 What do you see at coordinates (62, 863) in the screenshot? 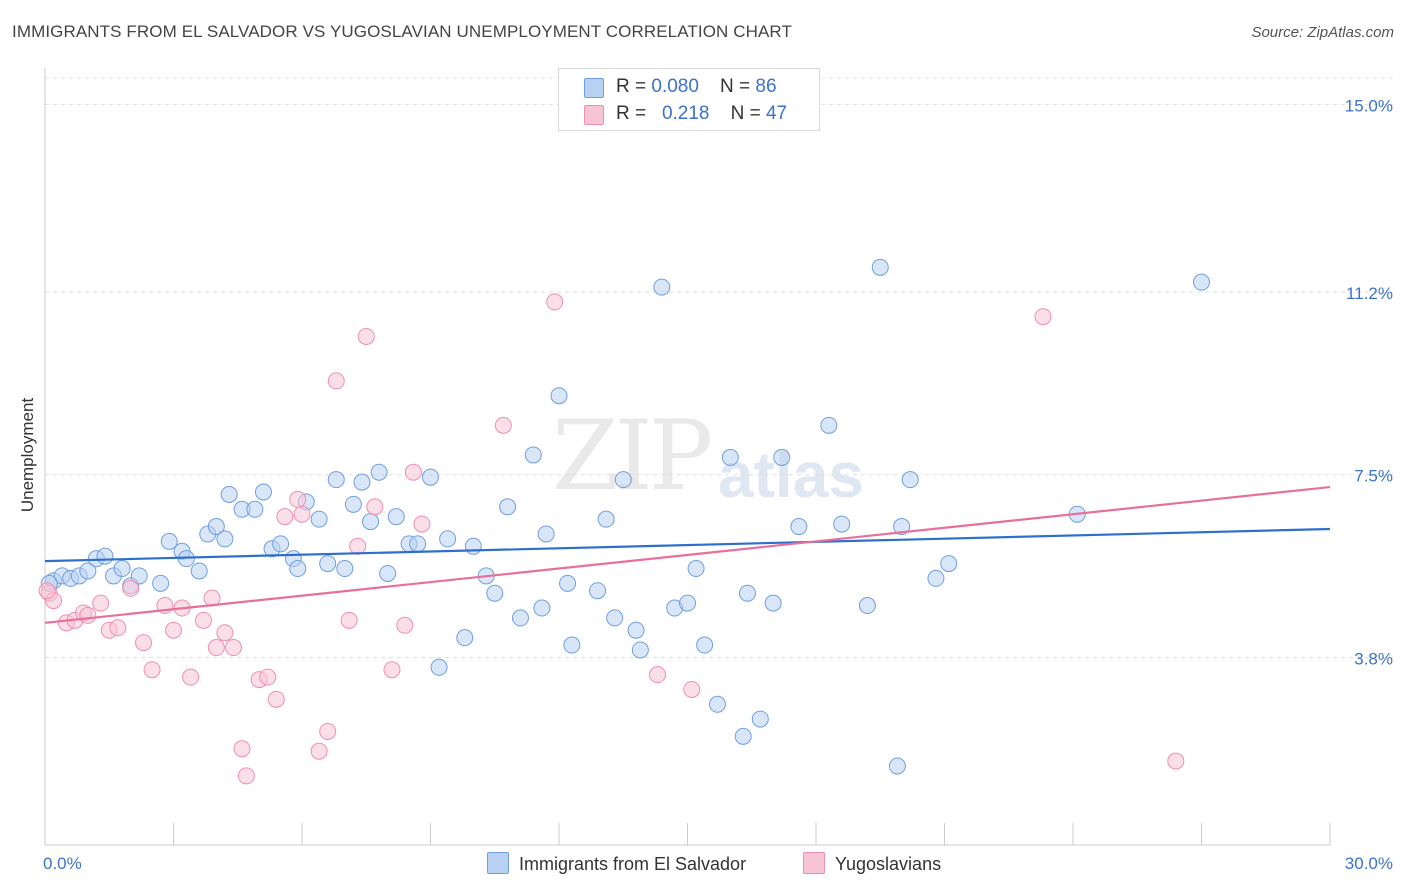
I see `x-tick-label: 0.0%` at bounding box center [62, 863].